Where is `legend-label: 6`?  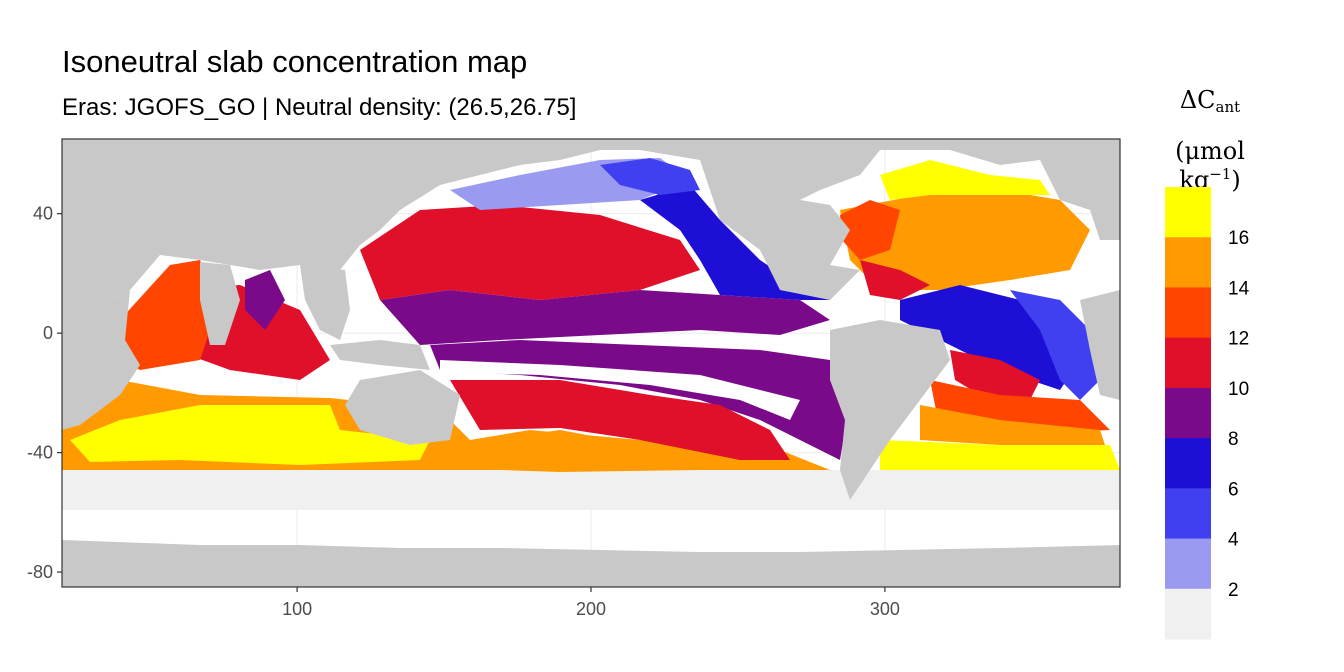 legend-label: 6 is located at coordinates (1233, 489).